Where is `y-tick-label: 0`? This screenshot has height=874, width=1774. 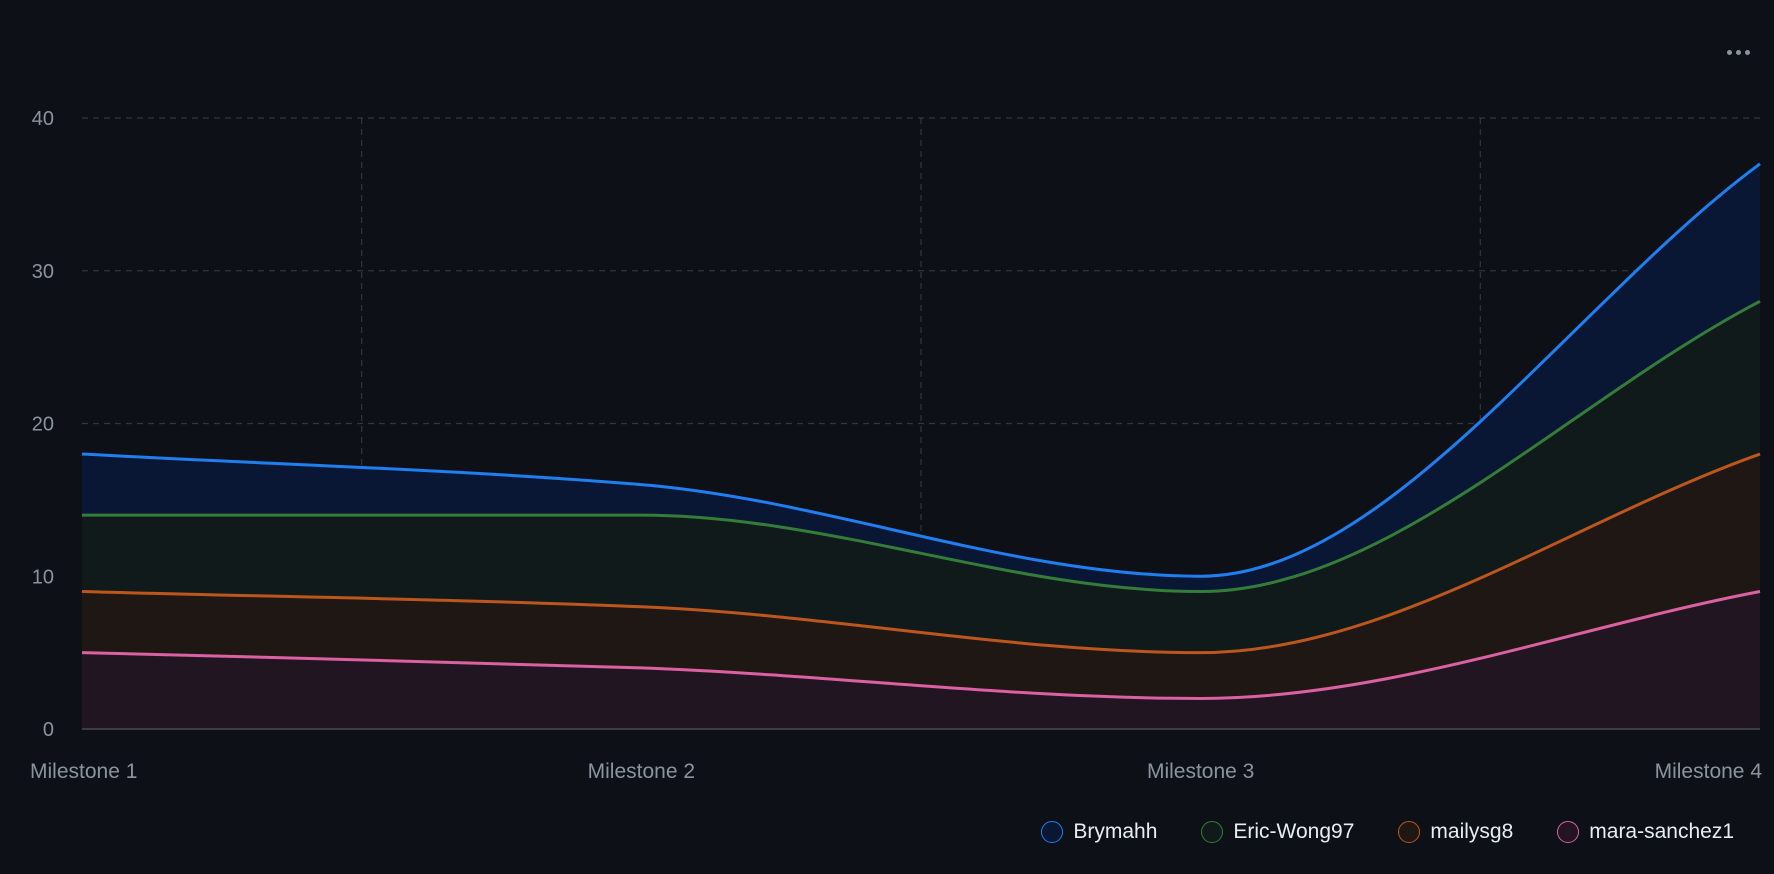 y-tick-label: 0 is located at coordinates (48, 730).